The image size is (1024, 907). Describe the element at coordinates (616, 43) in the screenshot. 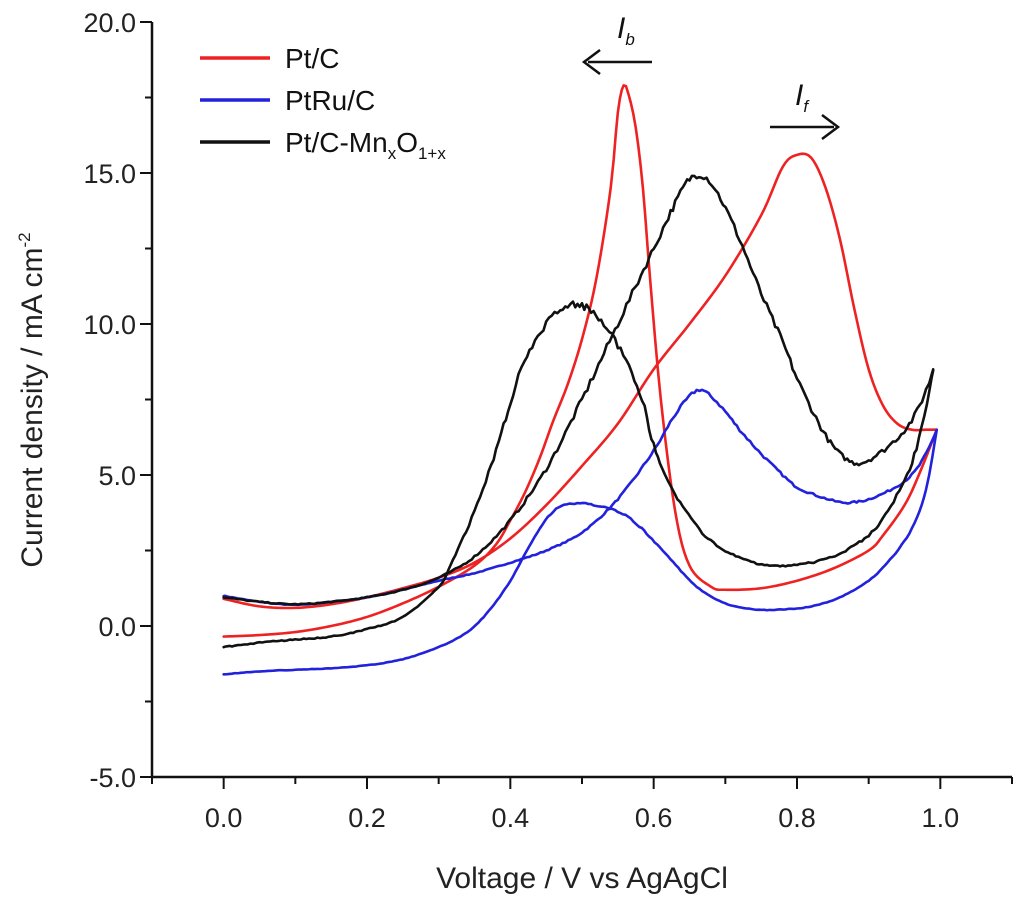

I see `annotation-backward-peak: Ib` at that location.